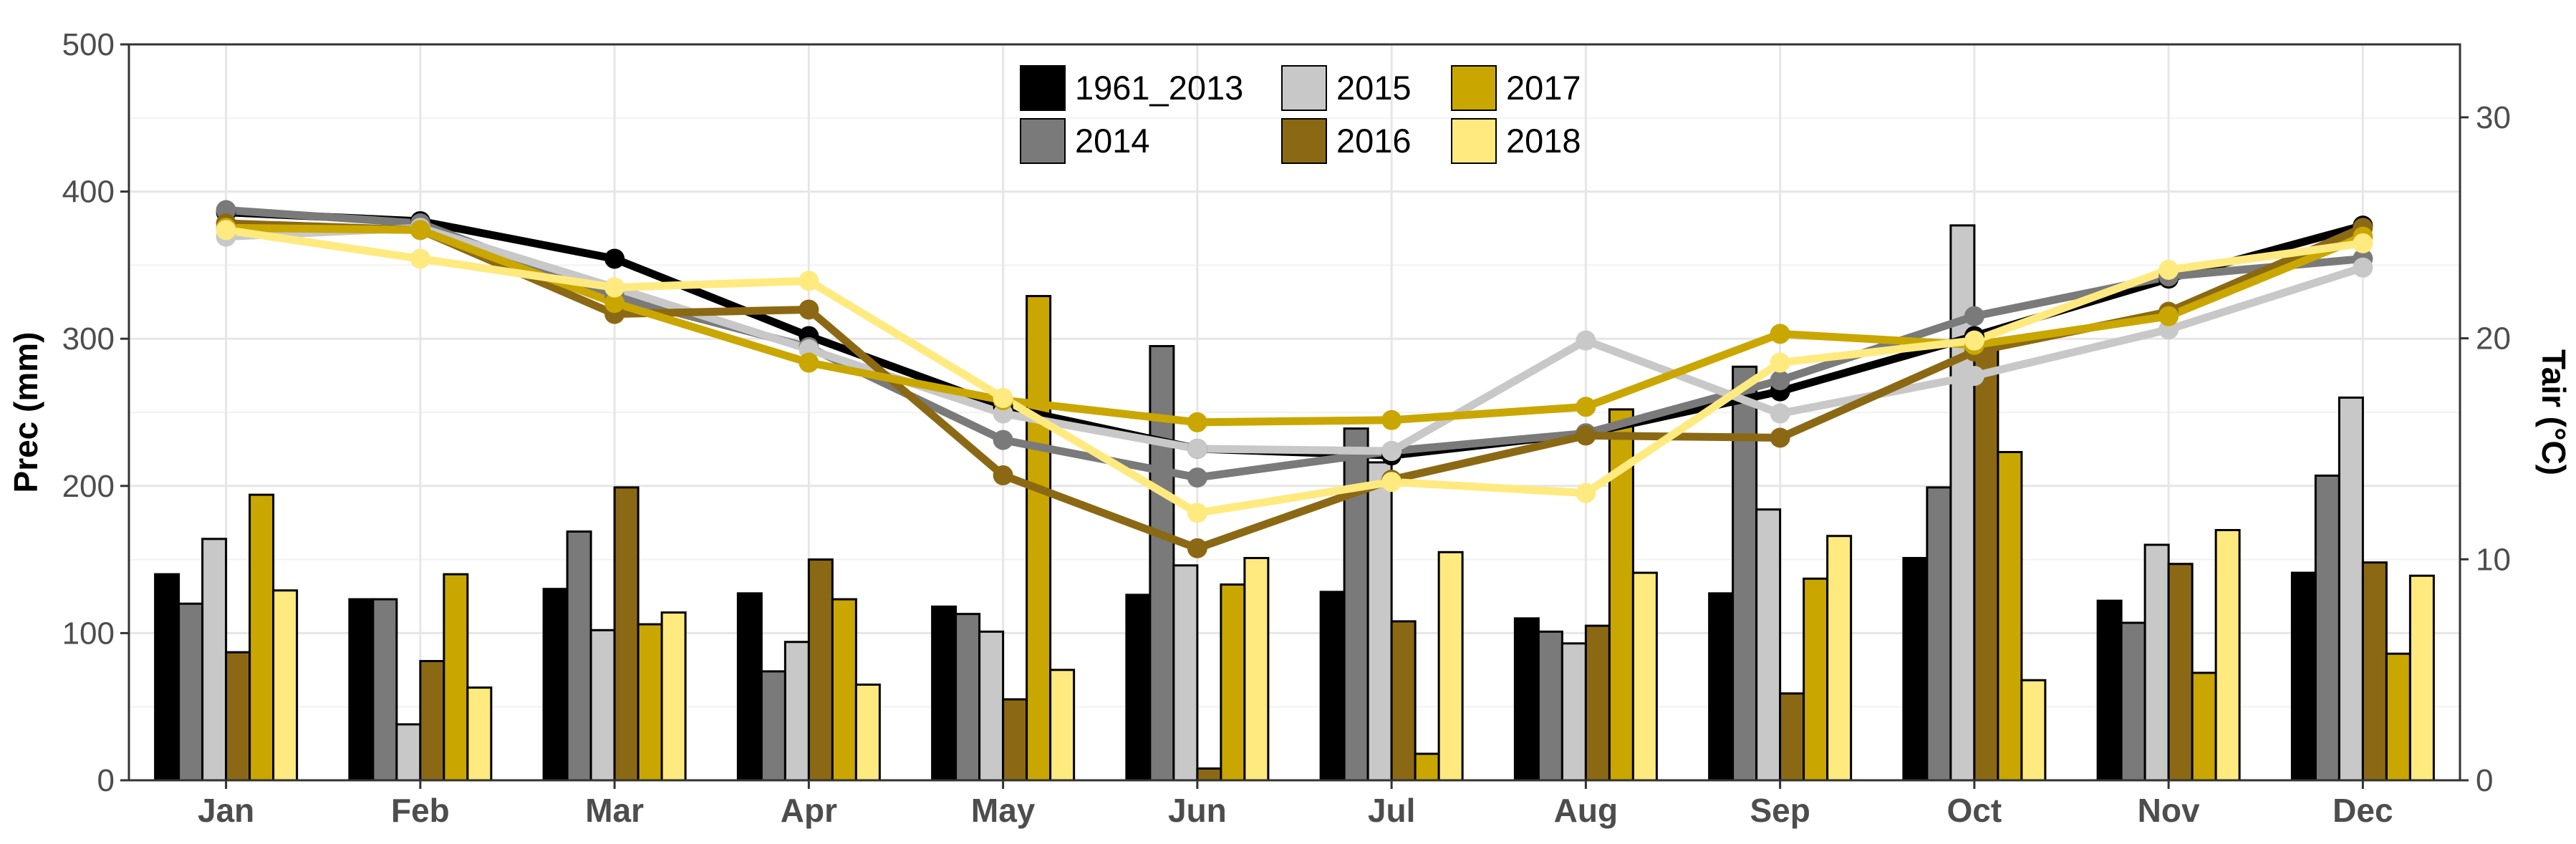  What do you see at coordinates (2363, 267) in the screenshot?
I see `point-2015-Dec` at bounding box center [2363, 267].